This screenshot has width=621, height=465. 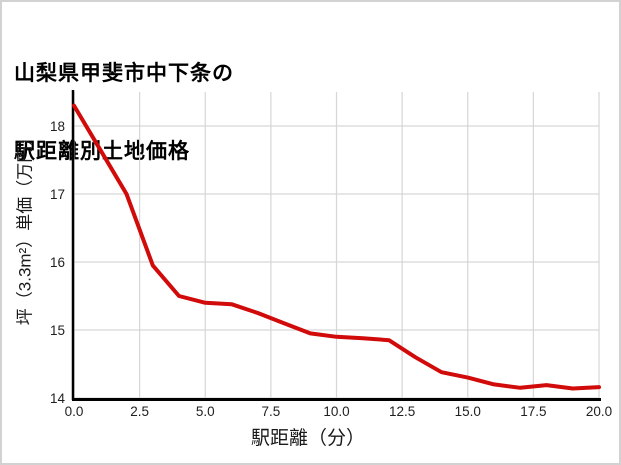 What do you see at coordinates (308, 438) in the screenshot?
I see `x-axis-label: 駅距離（分）` at bounding box center [308, 438].